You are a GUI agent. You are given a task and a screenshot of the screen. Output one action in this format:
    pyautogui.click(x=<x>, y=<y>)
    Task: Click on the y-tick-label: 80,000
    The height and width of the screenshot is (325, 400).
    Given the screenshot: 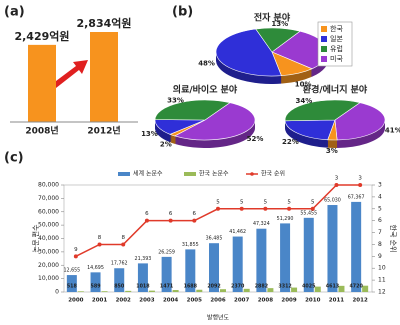 What is the action you would take?
    pyautogui.click(x=48, y=185)
    